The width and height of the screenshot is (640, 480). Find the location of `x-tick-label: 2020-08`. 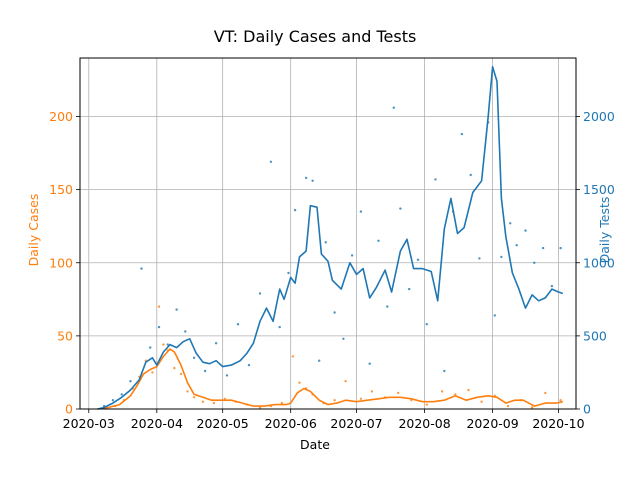

x-tick-label: 2020-08 is located at coordinates (424, 423).